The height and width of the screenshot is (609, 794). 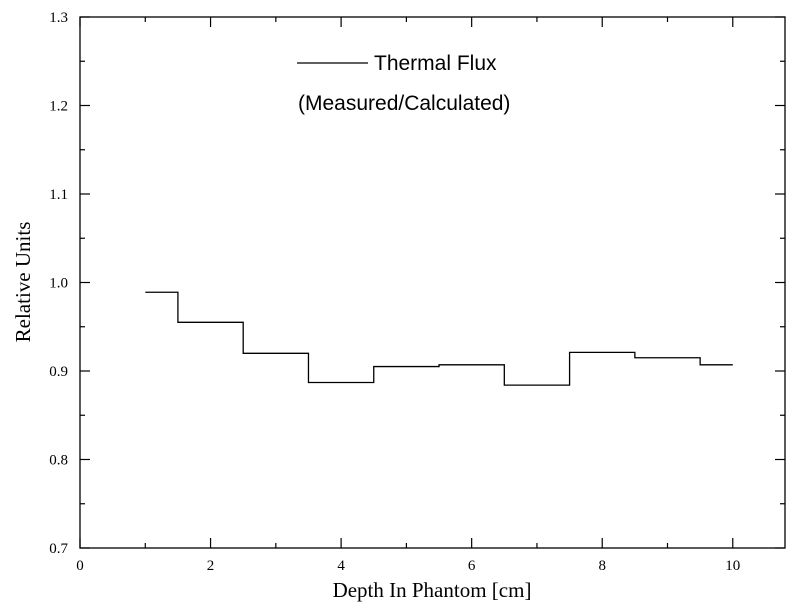 I want to click on legend-label-line2: (Measured/Calculated), so click(x=404, y=103).